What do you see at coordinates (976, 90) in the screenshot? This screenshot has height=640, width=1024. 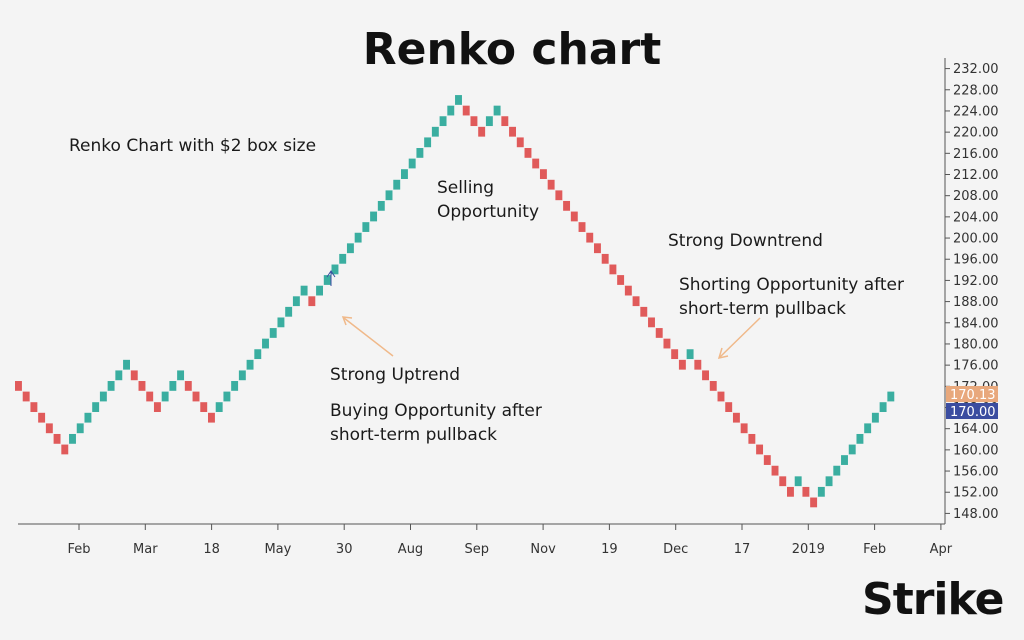 I see `y-tick-label: 228.00` at bounding box center [976, 90].